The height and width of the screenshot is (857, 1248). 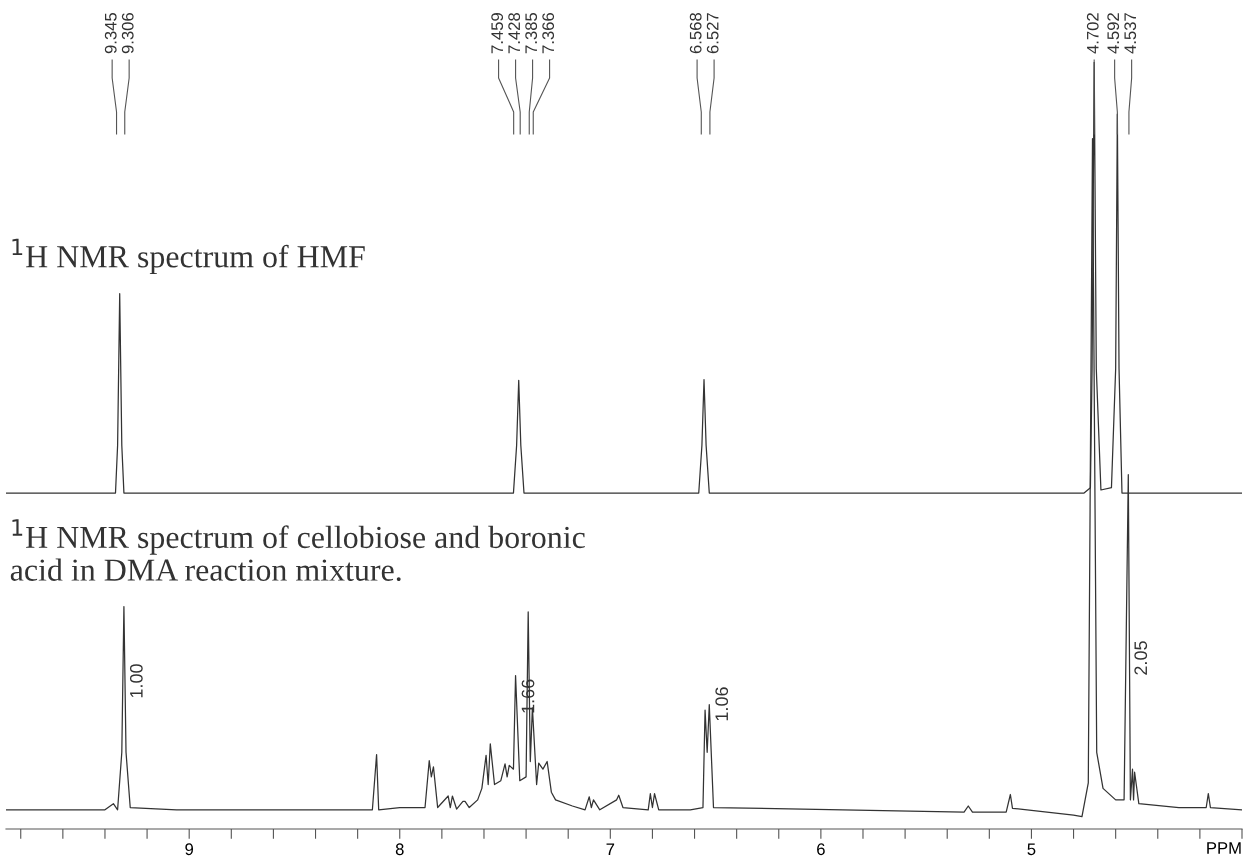 What do you see at coordinates (297, 550) in the screenshot?
I see `annotation: $^{1}$H NMR spectrum of cellobiose and boronic acid in DMA reaction mixture.` at bounding box center [297, 550].